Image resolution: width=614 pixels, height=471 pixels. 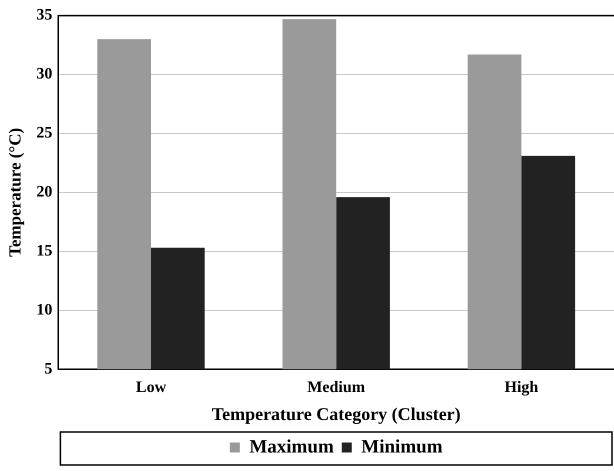 I want to click on y-tick-label: 35, so click(x=44, y=15).